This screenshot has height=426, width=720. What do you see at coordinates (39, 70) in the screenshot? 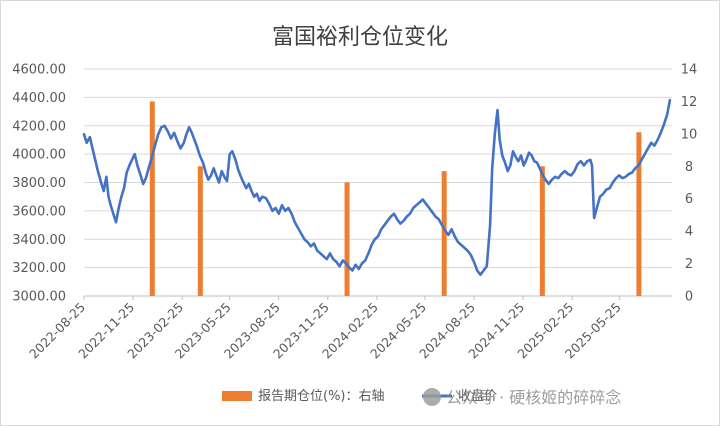
I see `y-left-tick-label: 4600.00` at bounding box center [39, 70].